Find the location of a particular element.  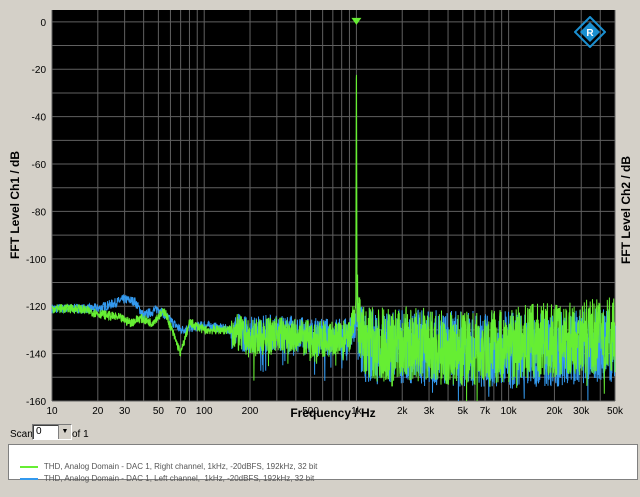

y-tick-label: -100 is located at coordinates (36, 260).